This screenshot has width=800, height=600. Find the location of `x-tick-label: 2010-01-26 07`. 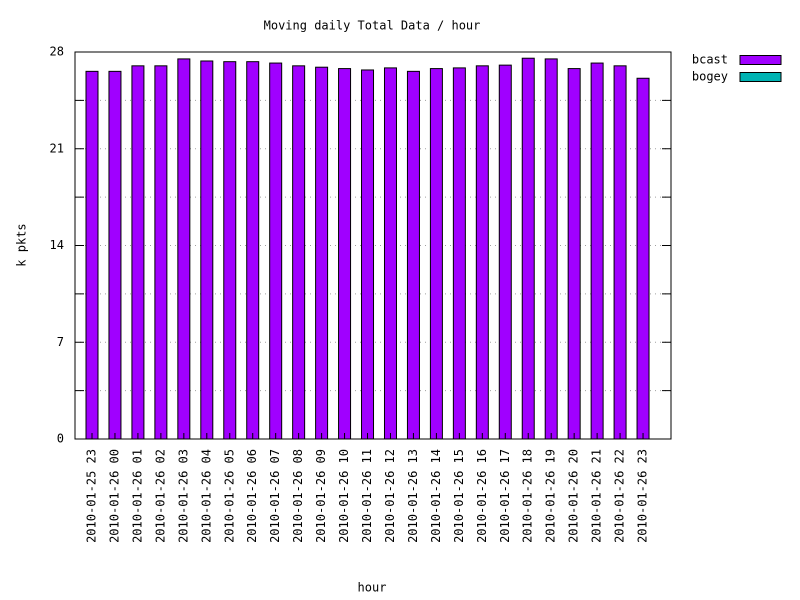

x-tick-label: 2010-01-26 07 is located at coordinates (275, 496).